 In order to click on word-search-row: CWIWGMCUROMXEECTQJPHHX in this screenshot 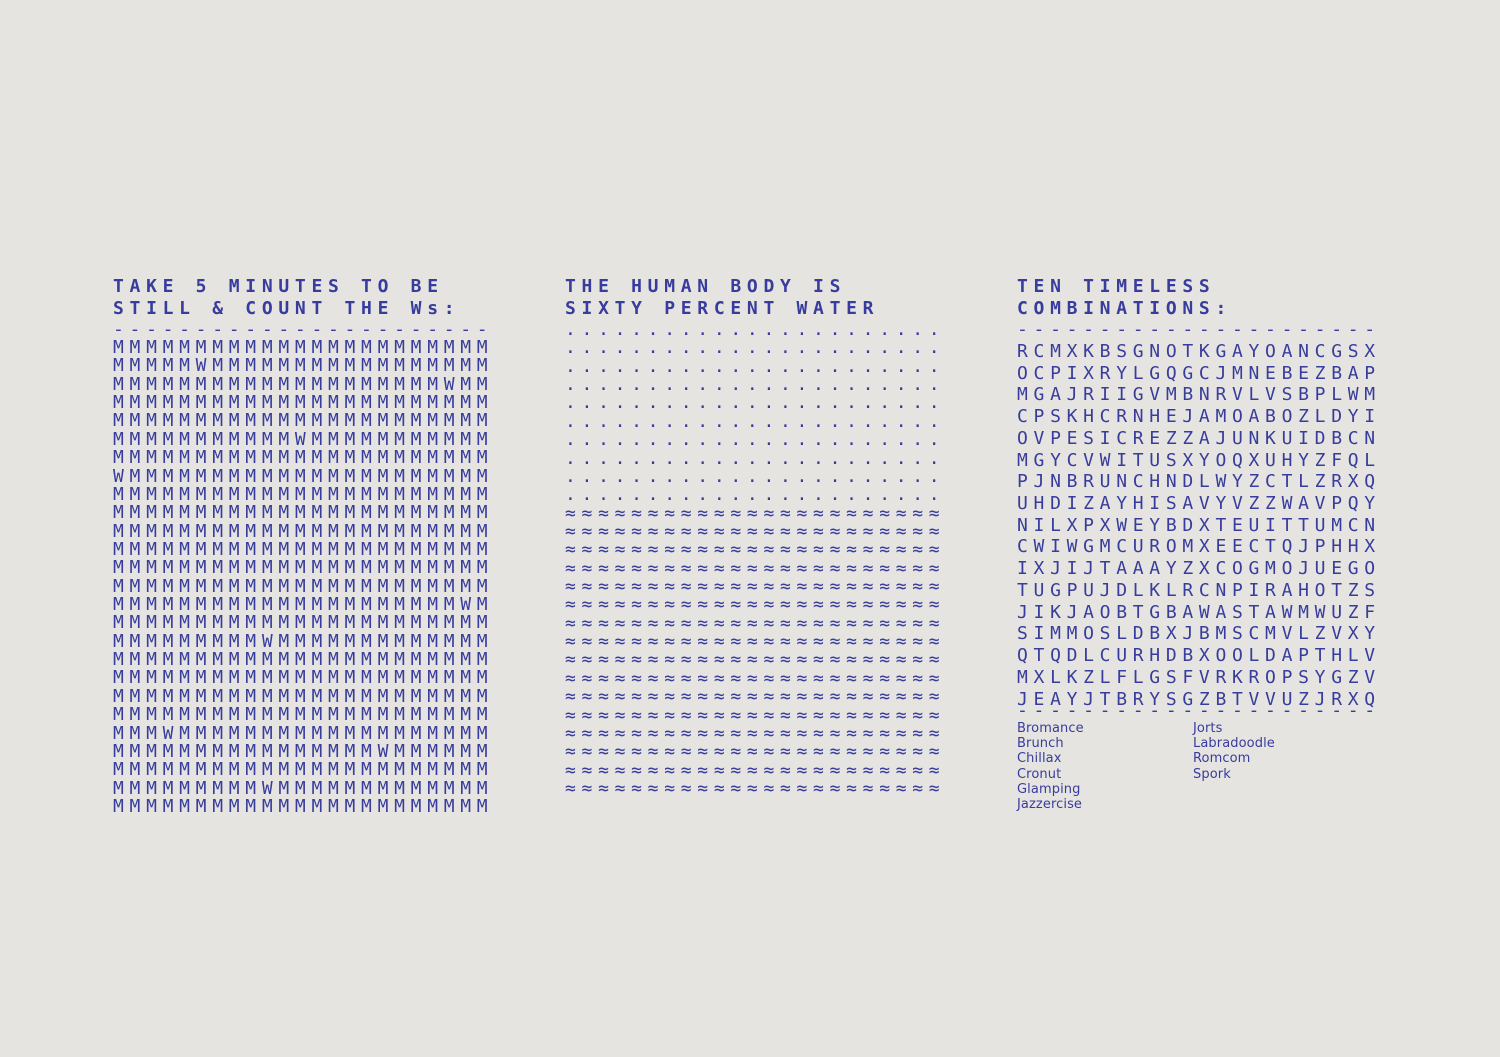, I will do `click(1199, 547)`.